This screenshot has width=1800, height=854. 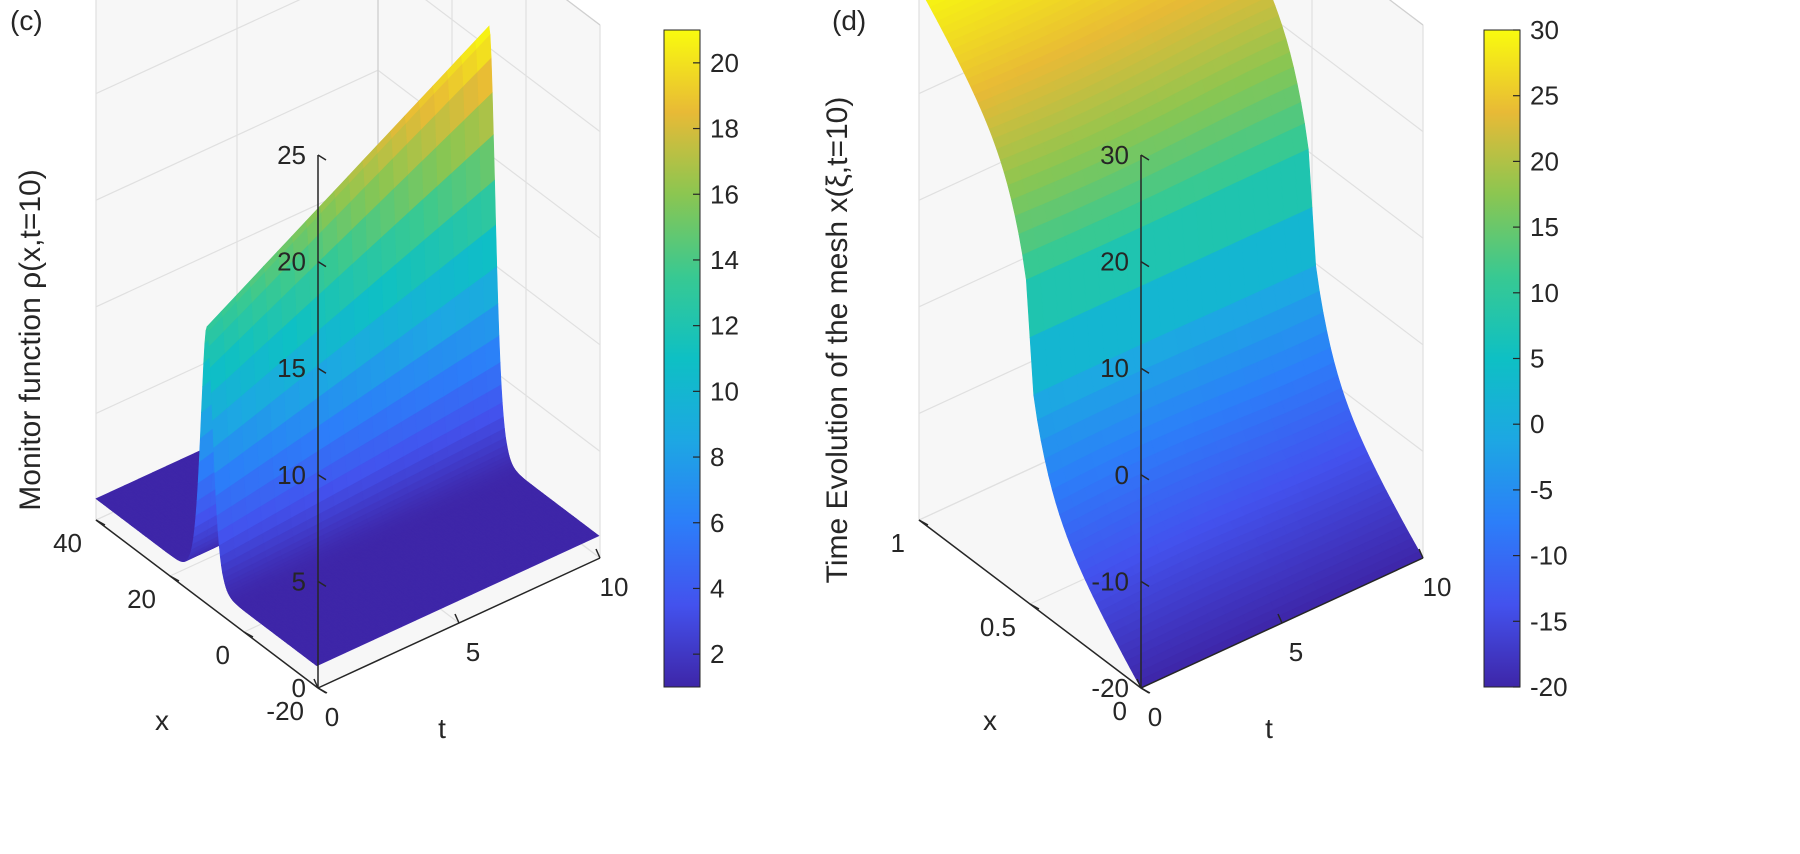 I want to click on colorbar-tick-label: 14, so click(x=724, y=260).